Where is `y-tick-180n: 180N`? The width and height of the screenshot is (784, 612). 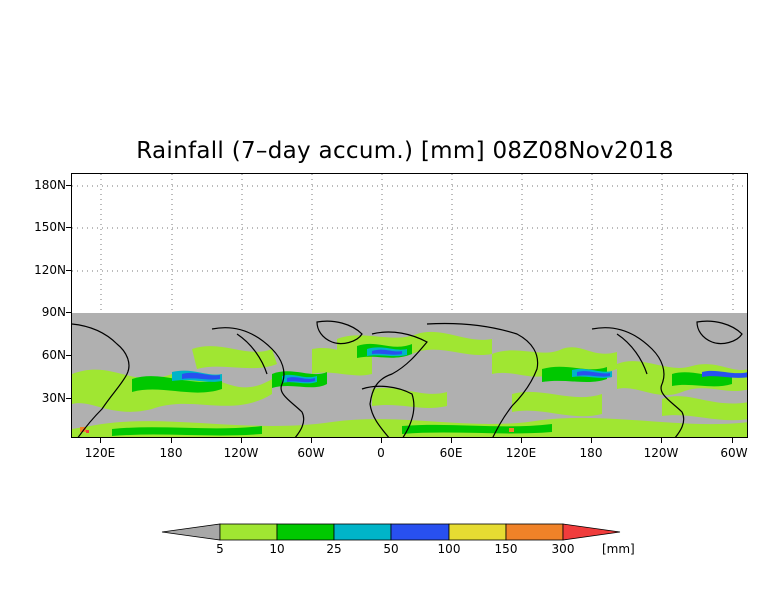 y-tick-180n: 180N is located at coordinates (50, 185).